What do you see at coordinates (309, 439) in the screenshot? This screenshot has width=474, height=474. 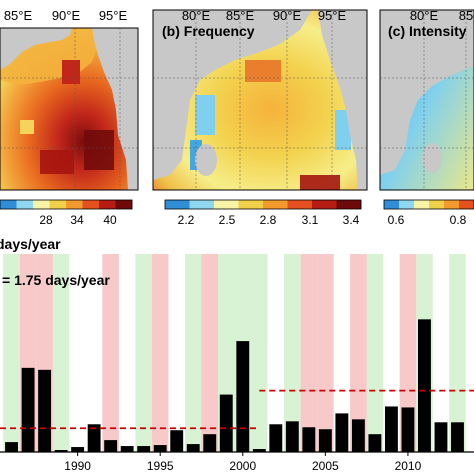 I see `bar-2004` at bounding box center [309, 439].